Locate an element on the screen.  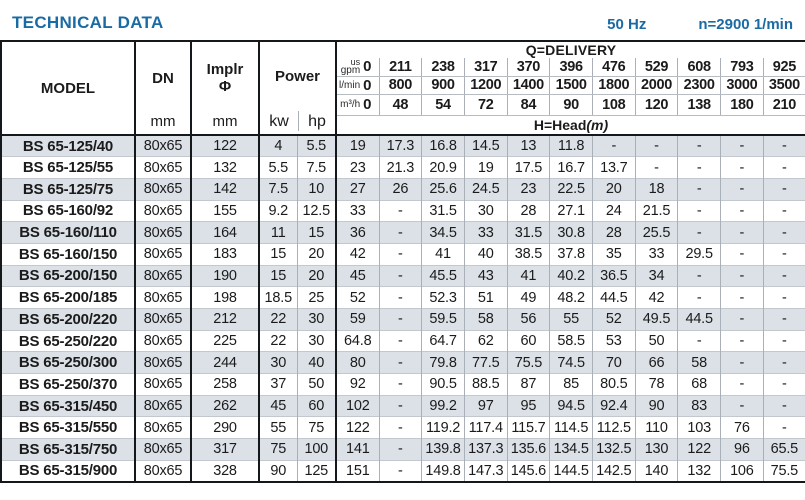
head-value-cell: 99.2 is located at coordinates (443, 405).